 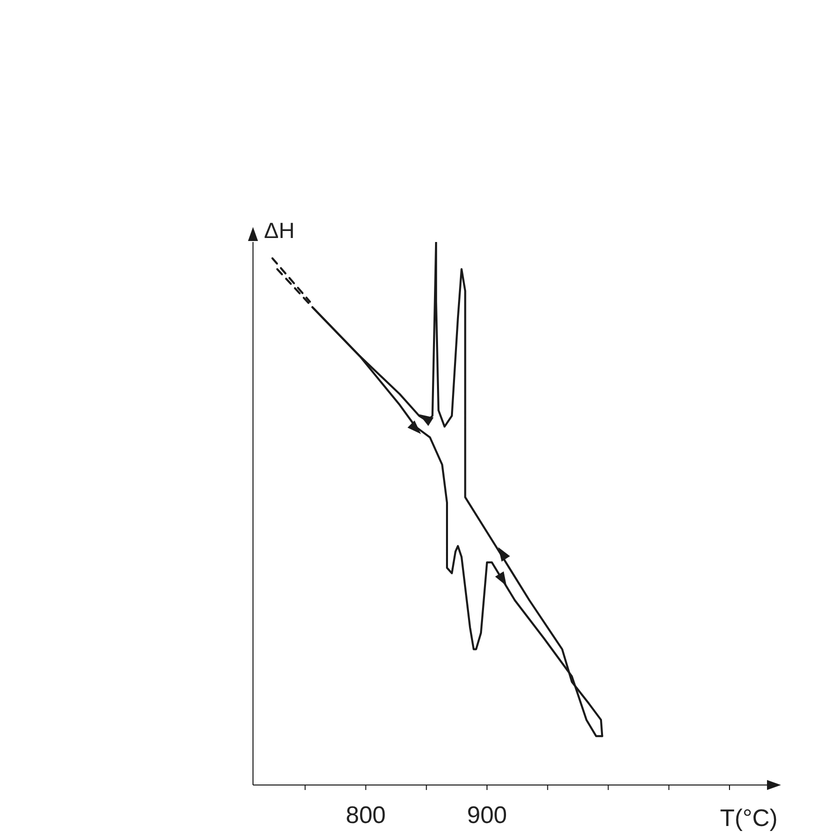 What do you see at coordinates (279, 231) in the screenshot?
I see `y-axis-title: ΔH` at bounding box center [279, 231].